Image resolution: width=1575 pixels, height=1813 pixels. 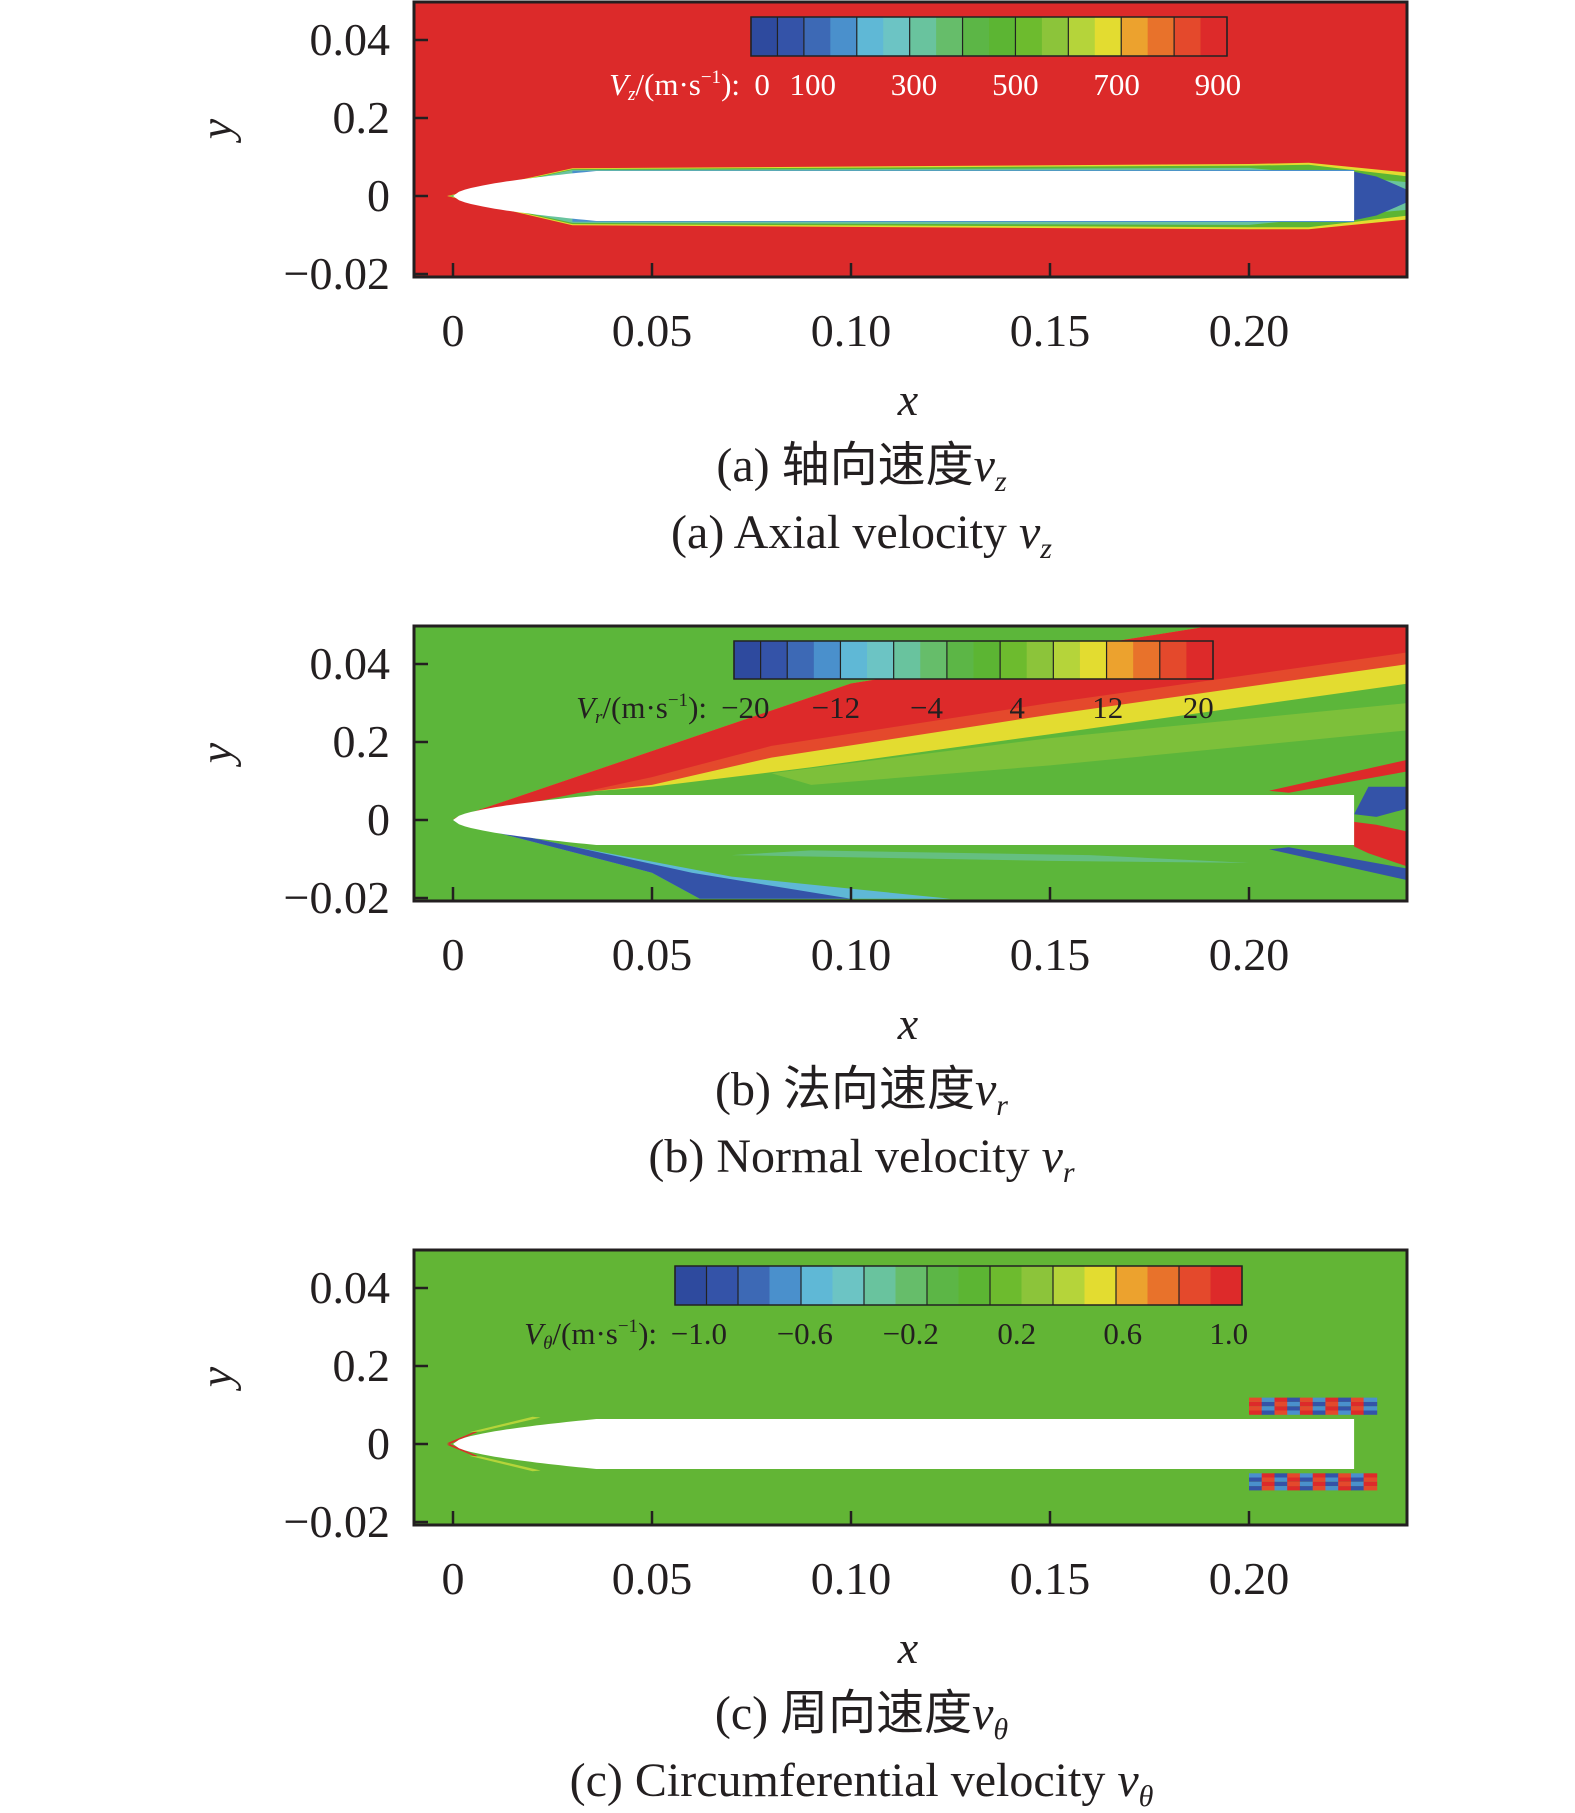 What do you see at coordinates (336, 273) in the screenshot?
I see `y-tick-label: −0.02` at bounding box center [336, 273].